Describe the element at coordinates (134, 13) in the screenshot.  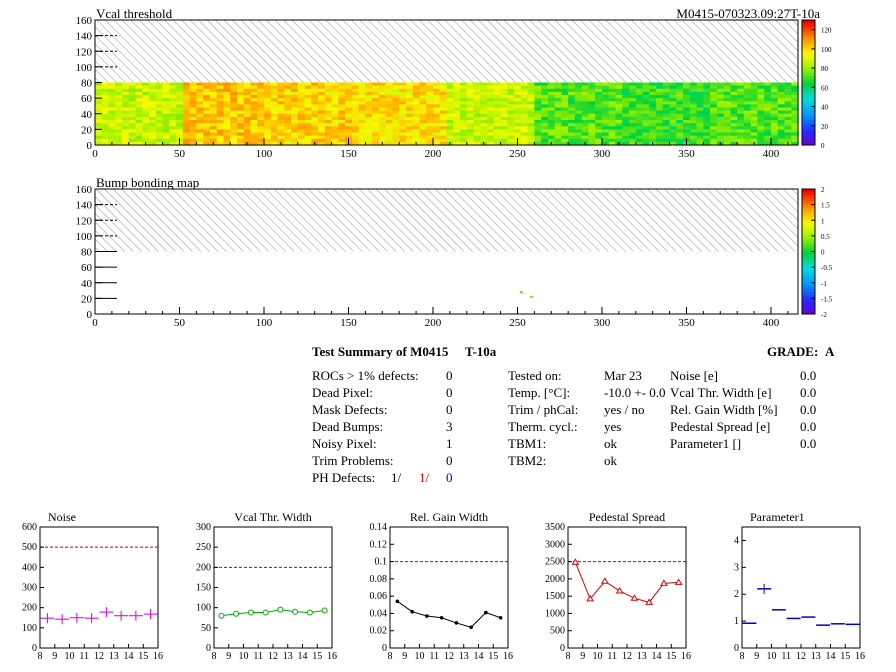
I see `map-title-vcal: Vcal threshold` at that location.